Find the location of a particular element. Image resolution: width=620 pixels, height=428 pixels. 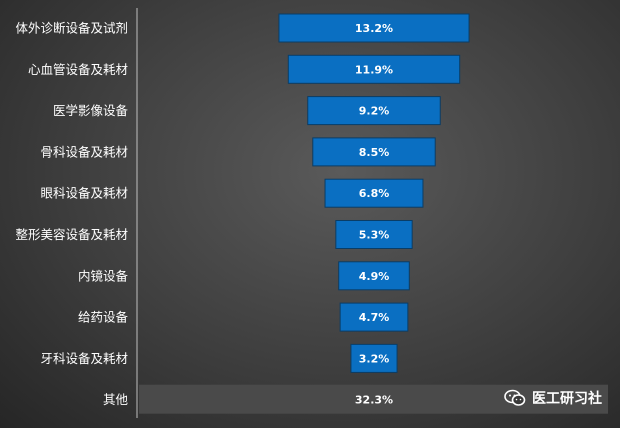

value-label: 8.5% is located at coordinates (374, 152).